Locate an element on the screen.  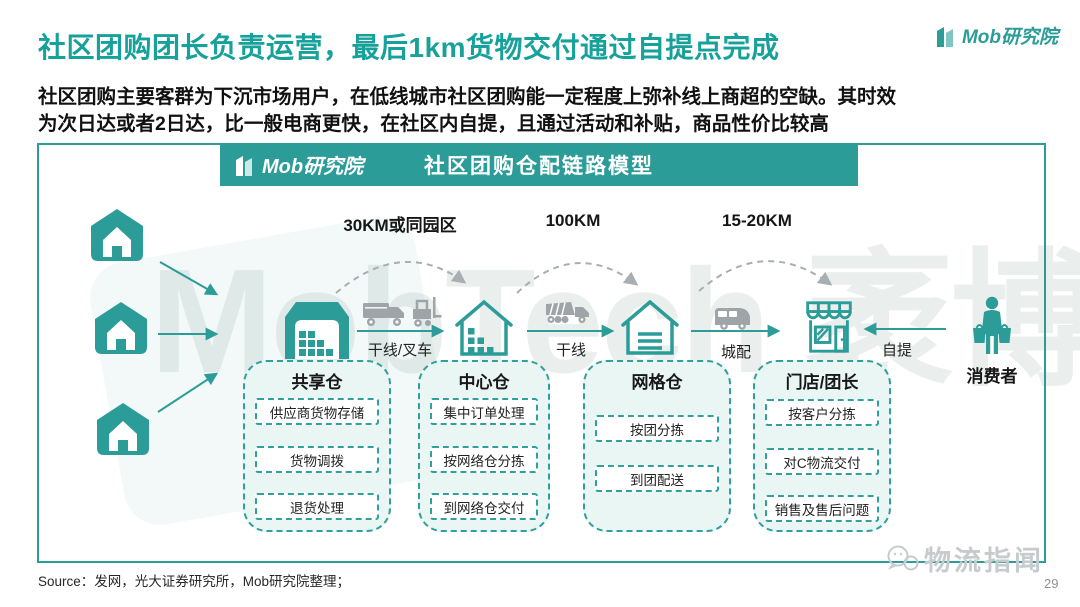
chat-bubbles-icon is located at coordinates (903, 559).